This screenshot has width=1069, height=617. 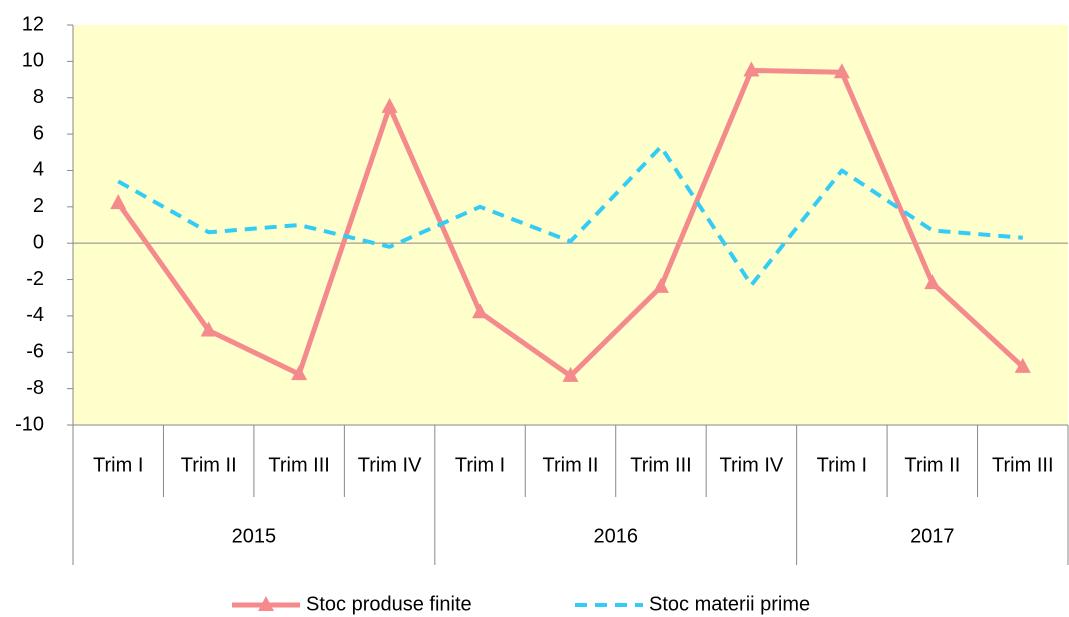 I want to click on y-tick-label: 10, so click(x=33, y=61).